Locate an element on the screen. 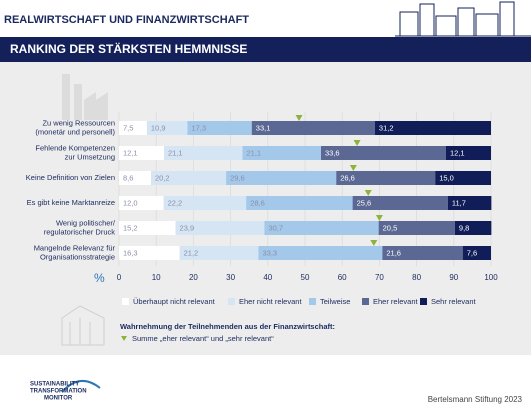 The image size is (531, 414). legend-label: Überhaupt nicht relevant is located at coordinates (174, 301).